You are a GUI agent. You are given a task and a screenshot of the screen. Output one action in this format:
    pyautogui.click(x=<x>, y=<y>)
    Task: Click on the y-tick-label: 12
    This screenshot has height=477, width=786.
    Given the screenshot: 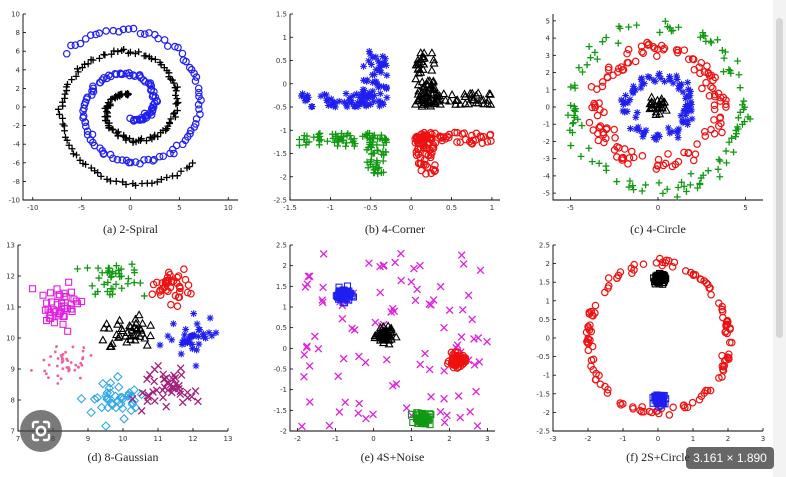 What is the action you would take?
    pyautogui.click(x=10, y=277)
    